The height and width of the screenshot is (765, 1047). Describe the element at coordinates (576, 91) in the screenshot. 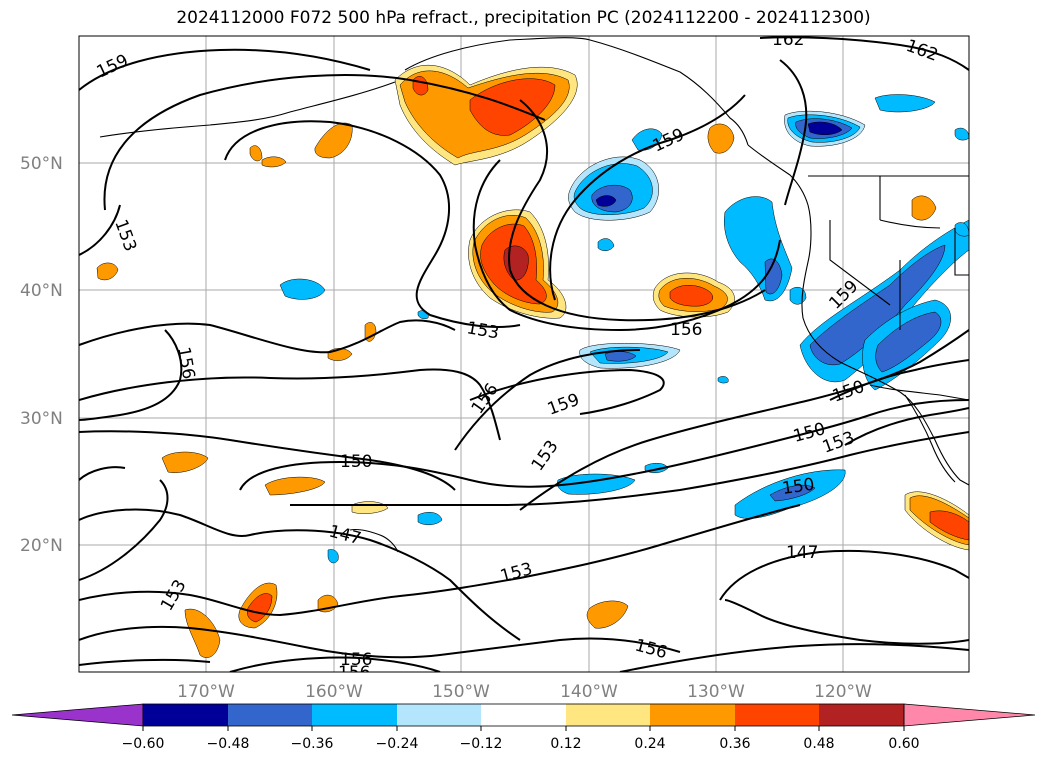

I see `coast-alaska` at that location.